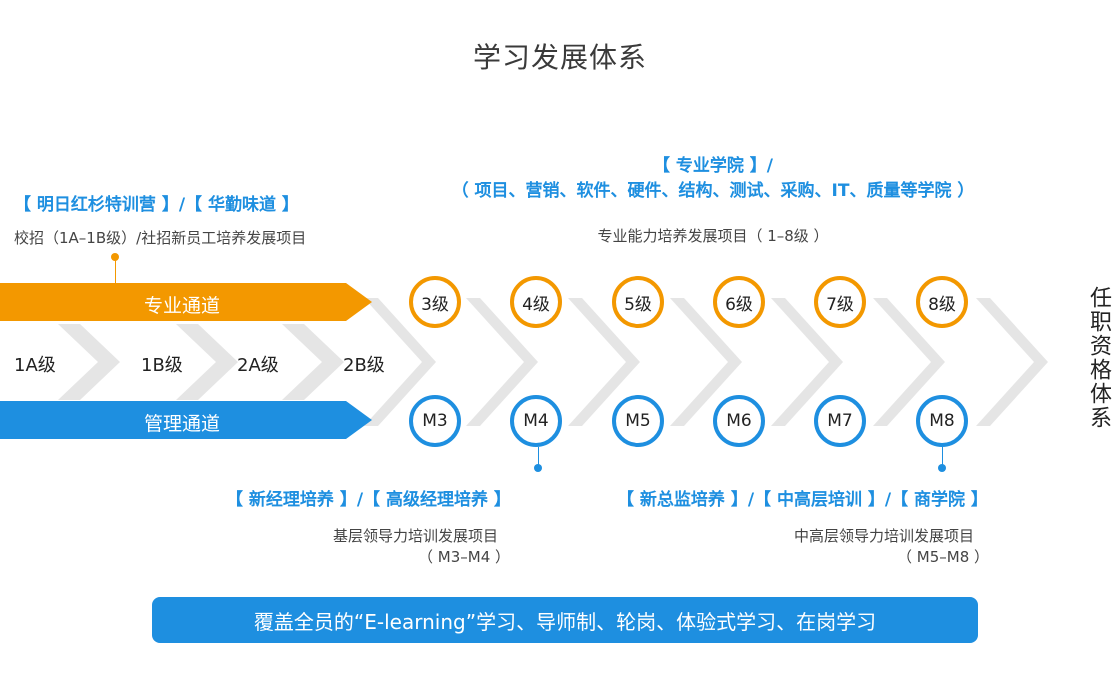  Describe the element at coordinates (638, 302) in the screenshot. I see `professional-level-5: 5级` at that location.